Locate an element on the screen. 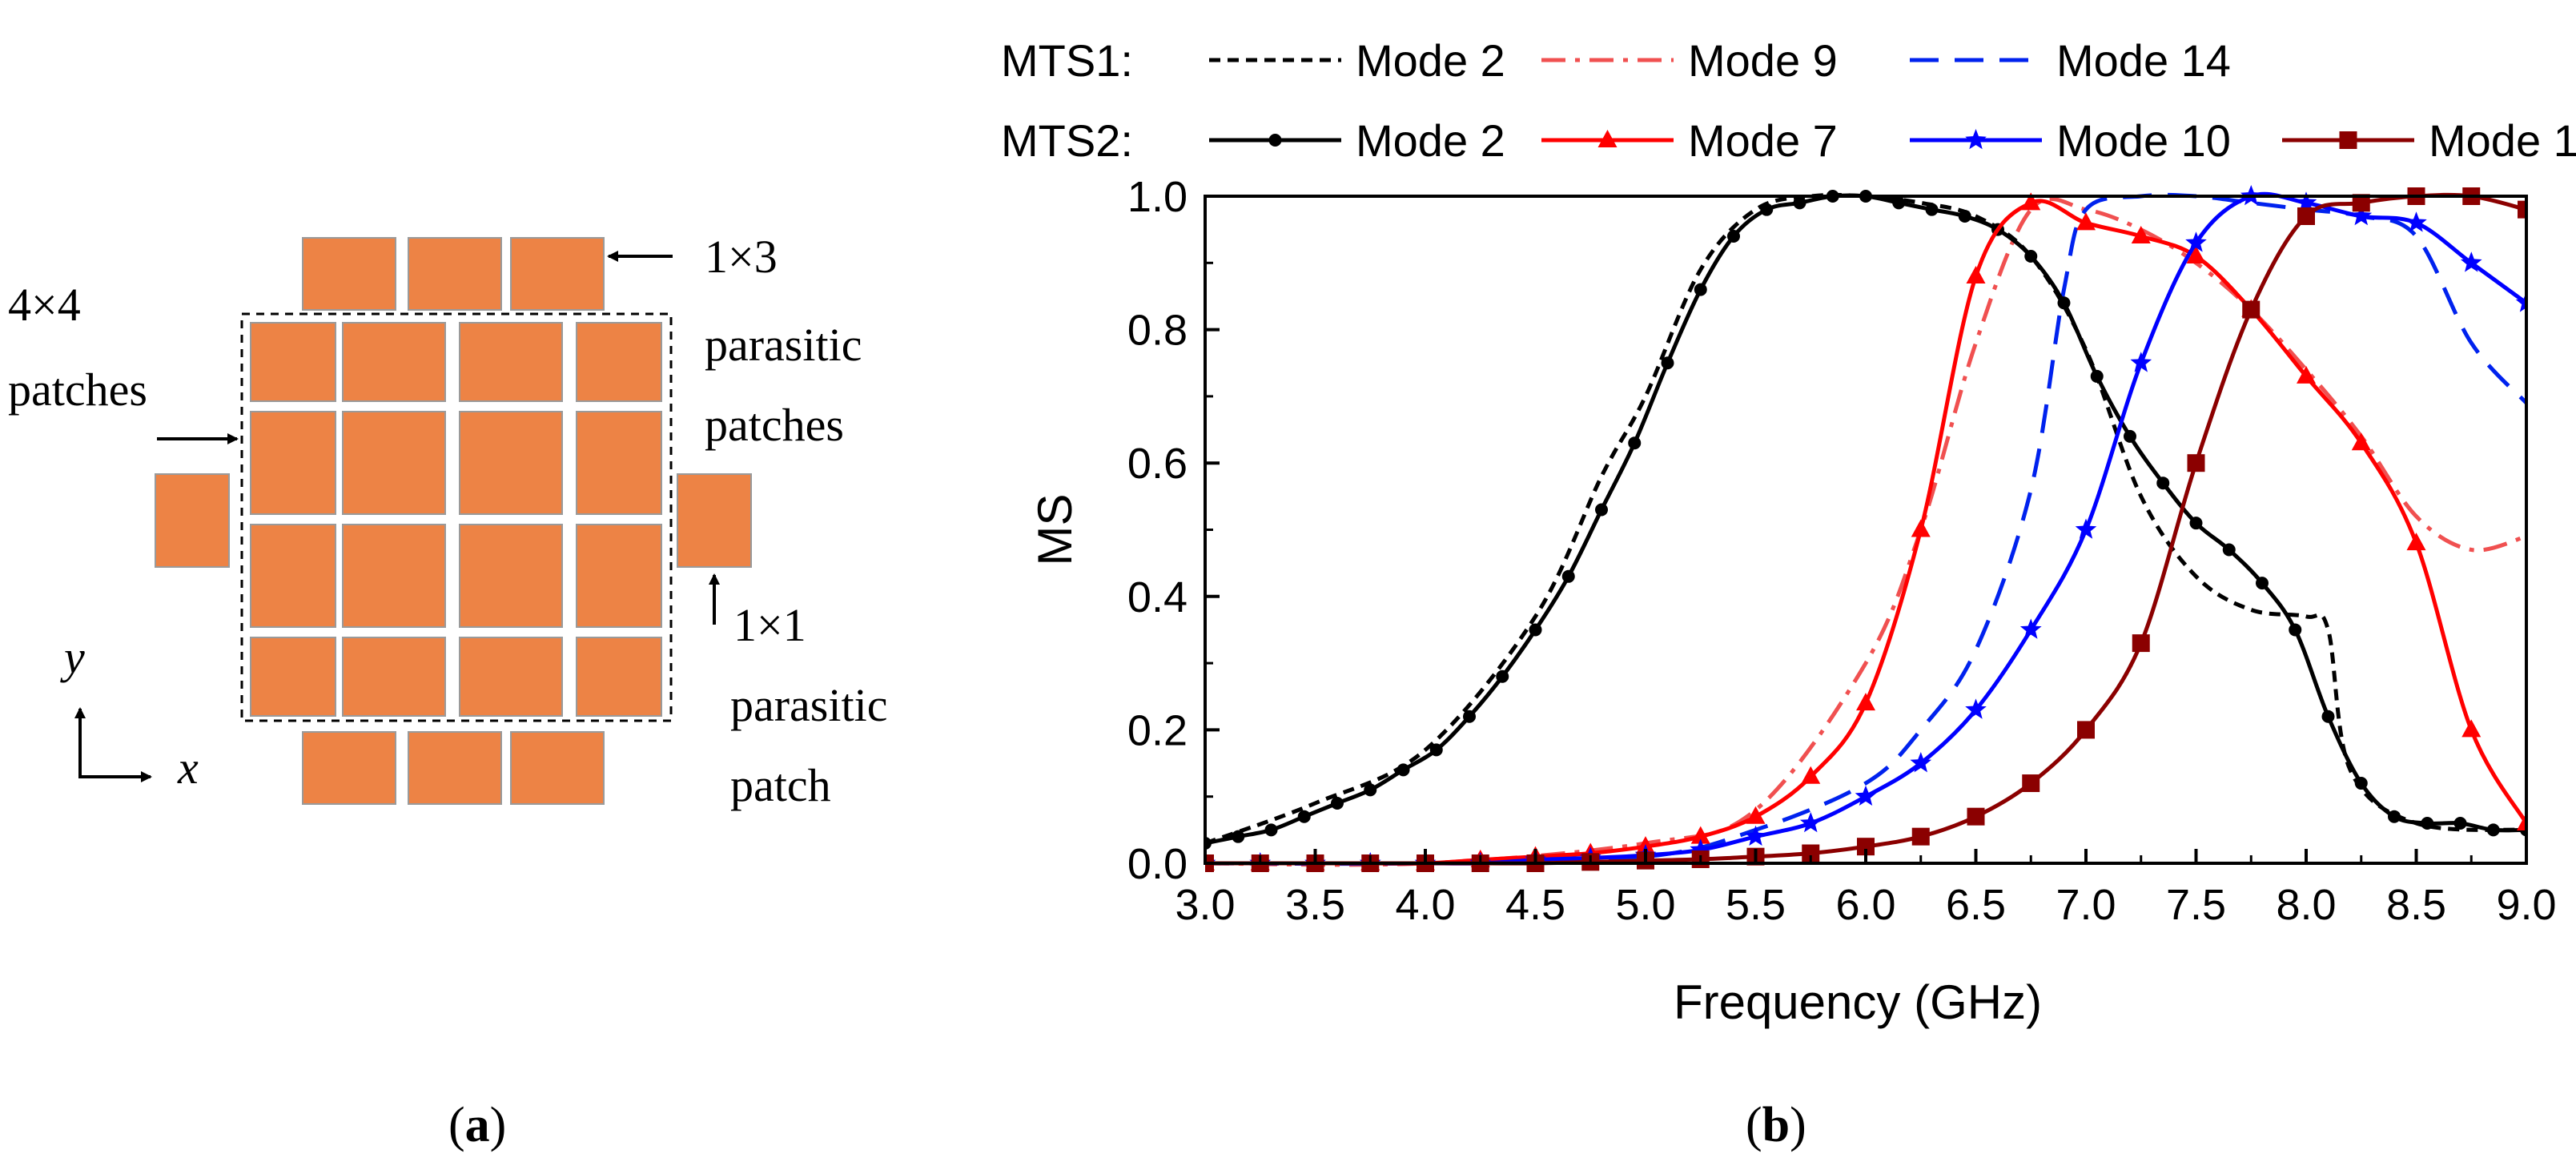 The image size is (2576, 1174). side-parasitic-label-1: 1×1 is located at coordinates (769, 625).